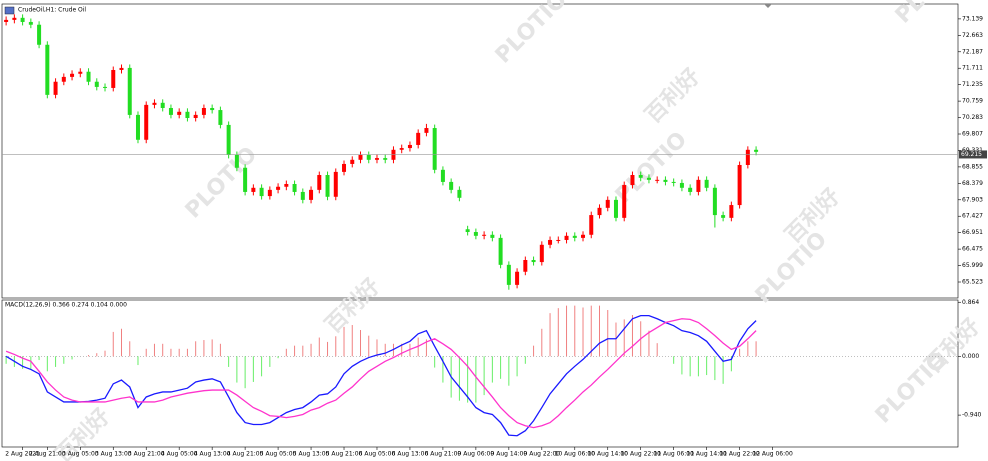  I want to click on y-tick-label: 67.903, so click(972, 199).